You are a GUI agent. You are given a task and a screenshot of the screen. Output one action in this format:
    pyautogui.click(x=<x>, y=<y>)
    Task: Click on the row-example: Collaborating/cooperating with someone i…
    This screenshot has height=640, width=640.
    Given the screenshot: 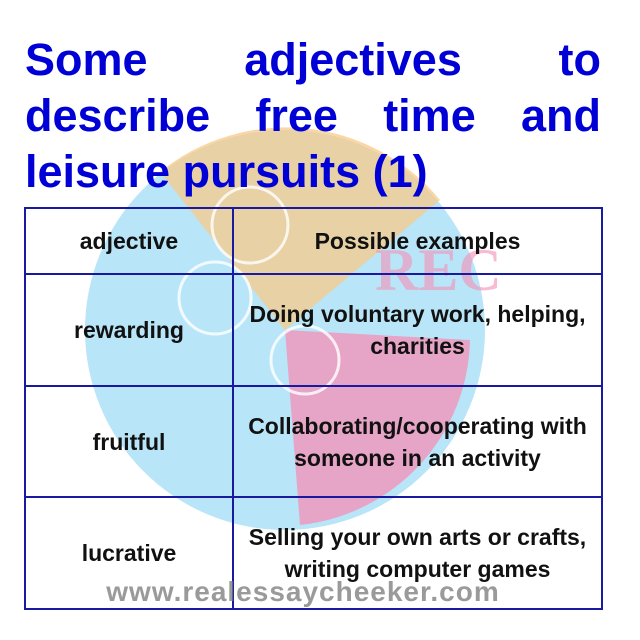 What is the action you would take?
    pyautogui.click(x=417, y=441)
    